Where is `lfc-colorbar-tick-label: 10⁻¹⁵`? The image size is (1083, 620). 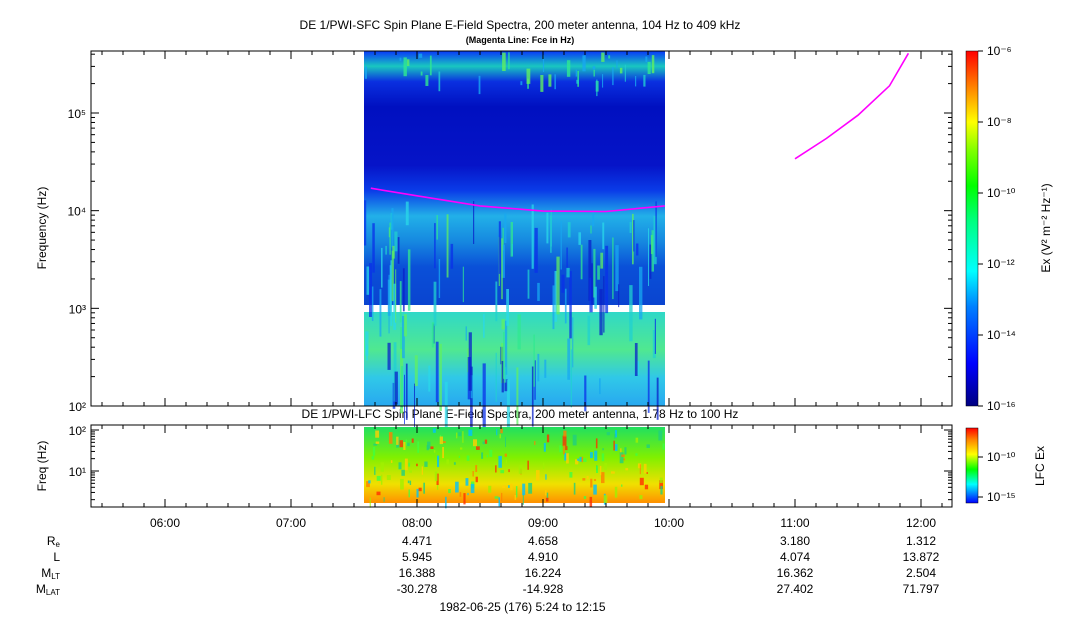 lfc-colorbar-tick-label: 10⁻¹⁵ is located at coordinates (1001, 497).